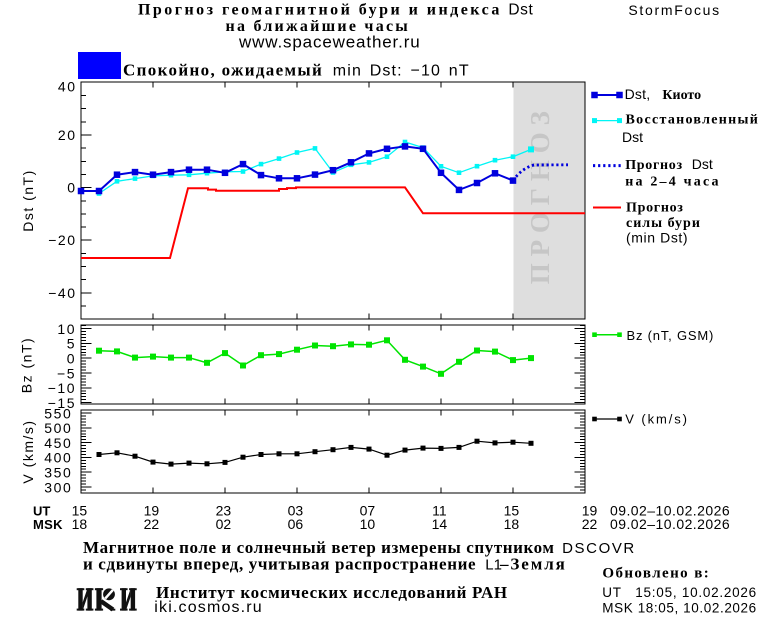 This screenshot has width=760, height=620. What do you see at coordinates (440, 524) in the screenshot?
I see `svg-text: 14` at bounding box center [440, 524].